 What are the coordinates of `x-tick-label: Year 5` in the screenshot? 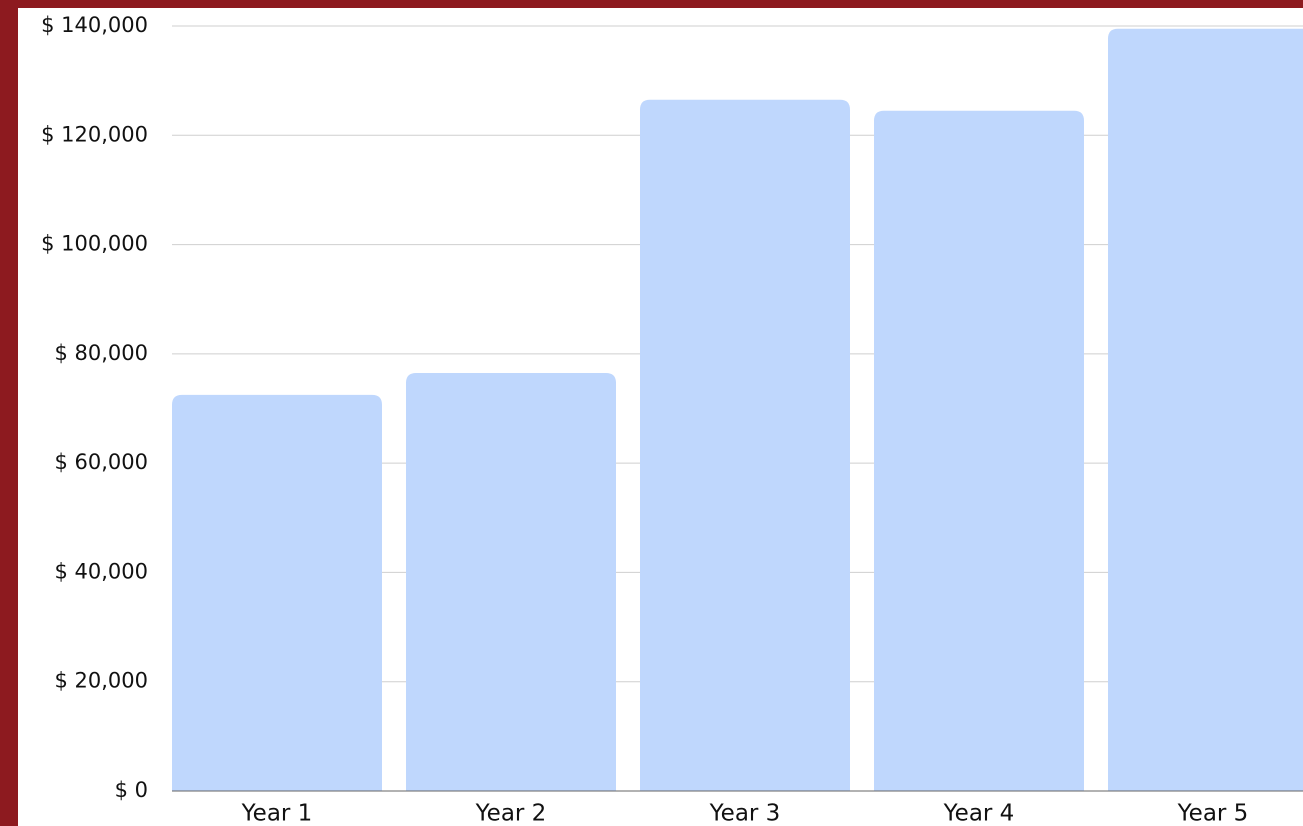 It's located at (1213, 813).